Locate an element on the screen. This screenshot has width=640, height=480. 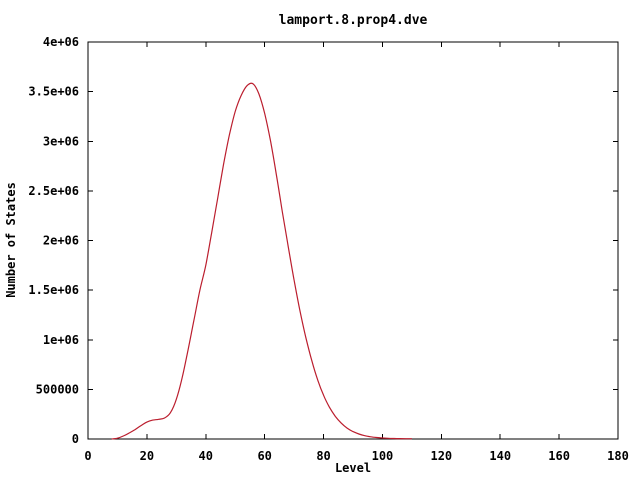
y-tick-label: 4e+06 is located at coordinates (61, 42).